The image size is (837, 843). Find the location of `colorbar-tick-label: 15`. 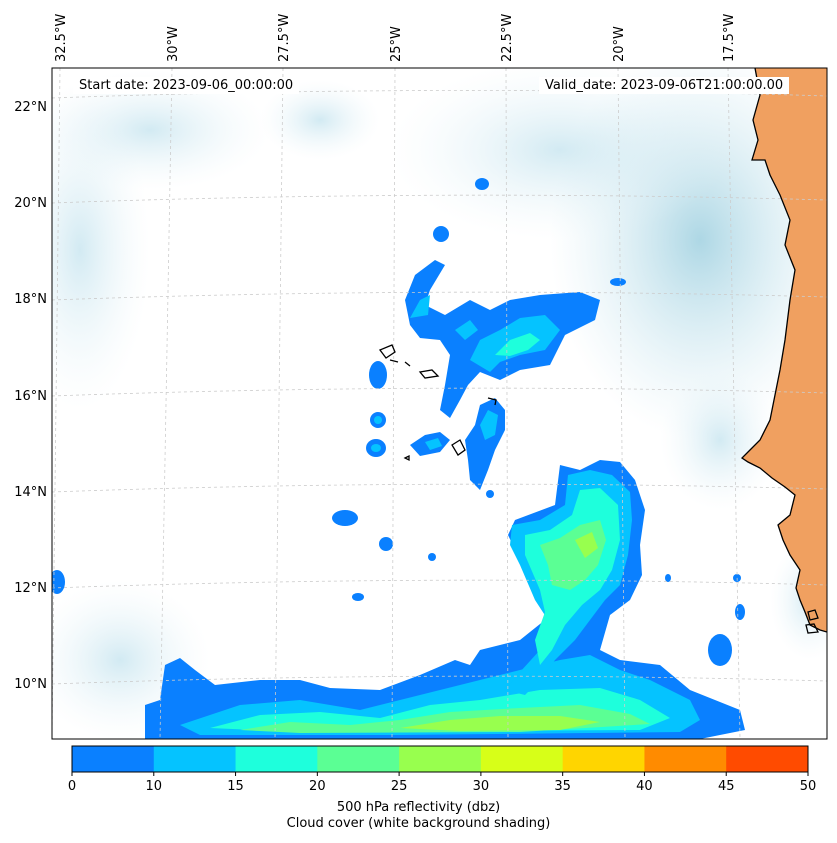

colorbar-tick-label: 15 is located at coordinates (235, 786).